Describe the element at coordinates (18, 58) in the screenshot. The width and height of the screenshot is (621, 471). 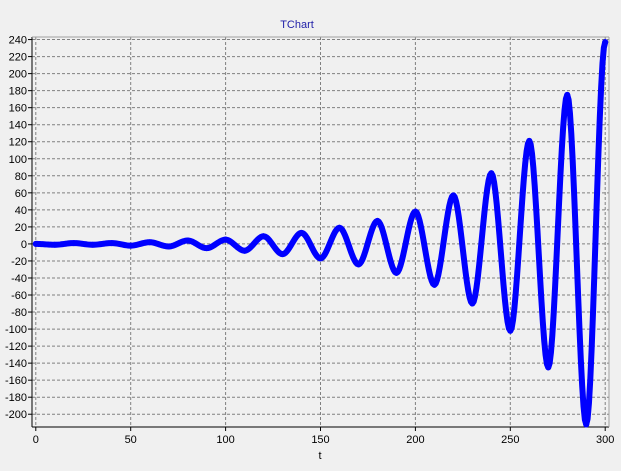
I see `y-tick-label: 220` at that location.